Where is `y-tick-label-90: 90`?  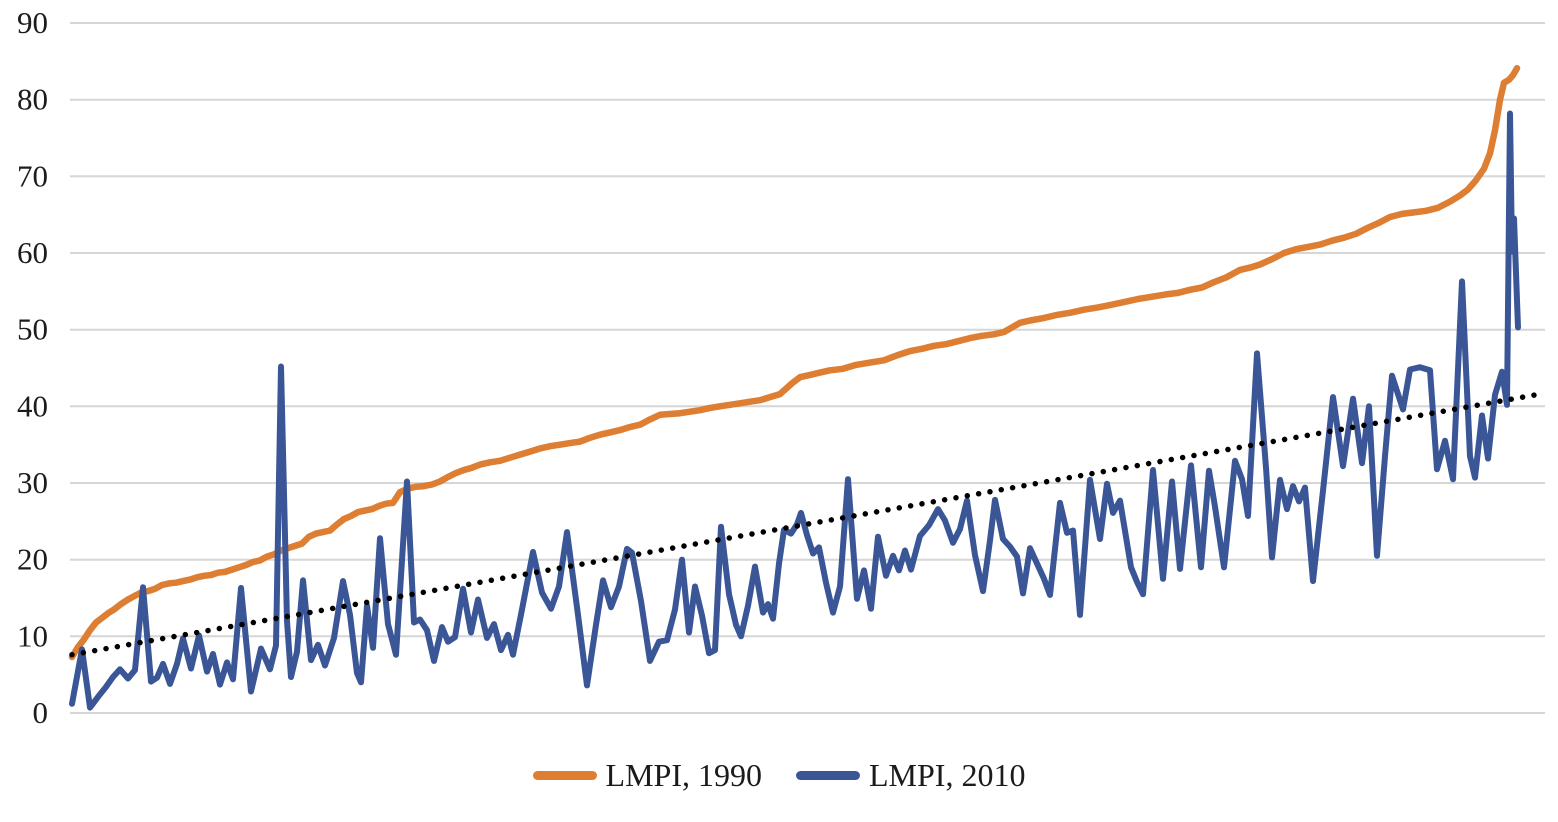 y-tick-label-90: 90 is located at coordinates (32, 22).